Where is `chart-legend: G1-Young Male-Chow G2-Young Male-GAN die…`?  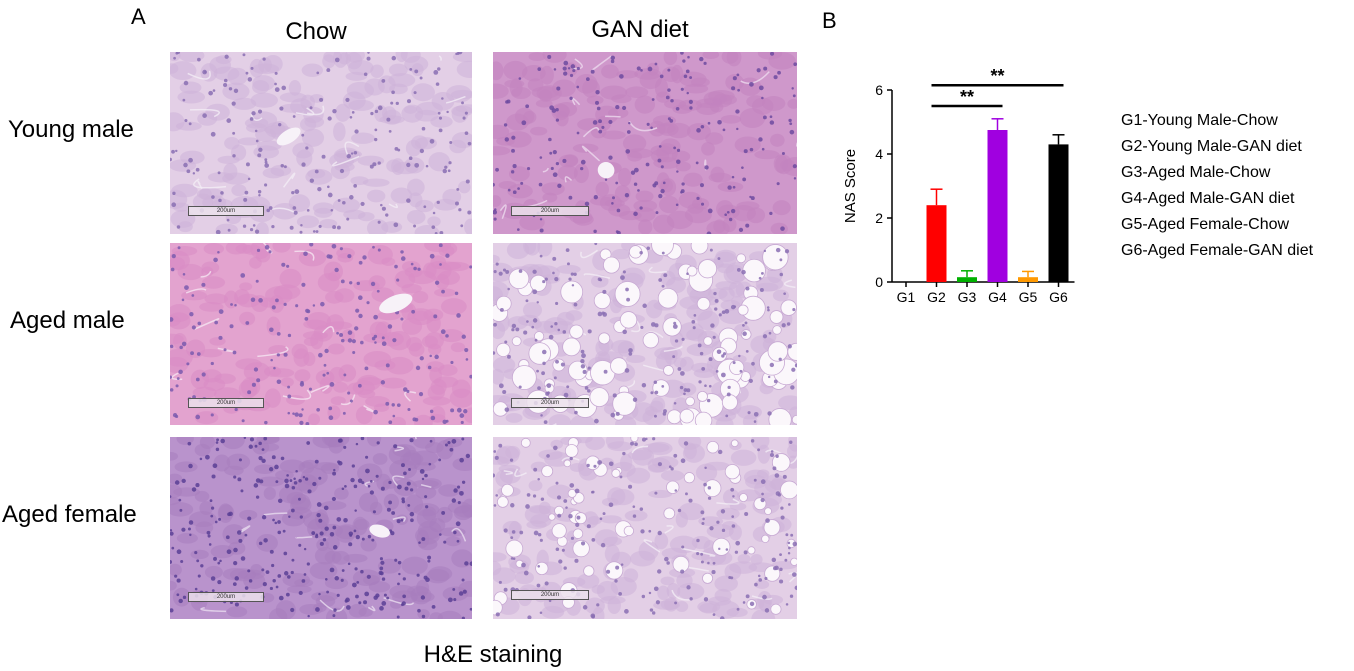 chart-legend: G1-Young Male-Chow G2-Young Male-GAN die… is located at coordinates (1236, 192).